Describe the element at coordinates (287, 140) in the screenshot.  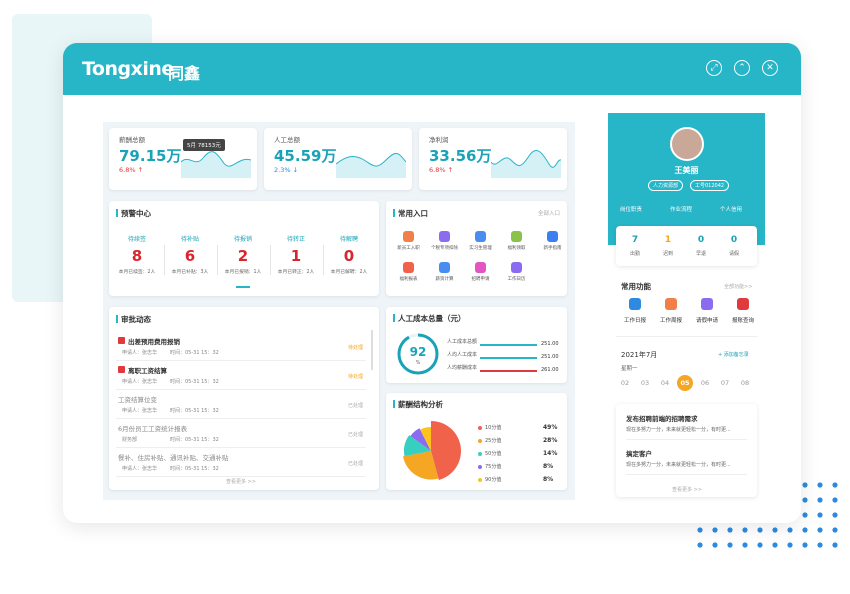
I see `kpi-label: 人工总额` at that location.